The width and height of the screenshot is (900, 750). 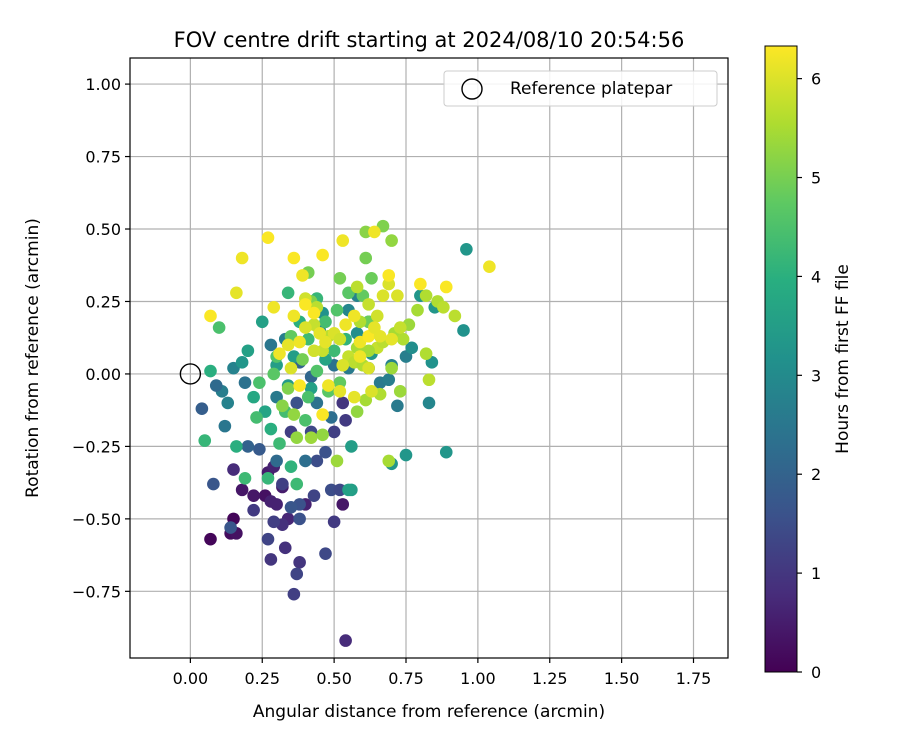 I want to click on colorbar-tick-label: 4, so click(x=816, y=276).